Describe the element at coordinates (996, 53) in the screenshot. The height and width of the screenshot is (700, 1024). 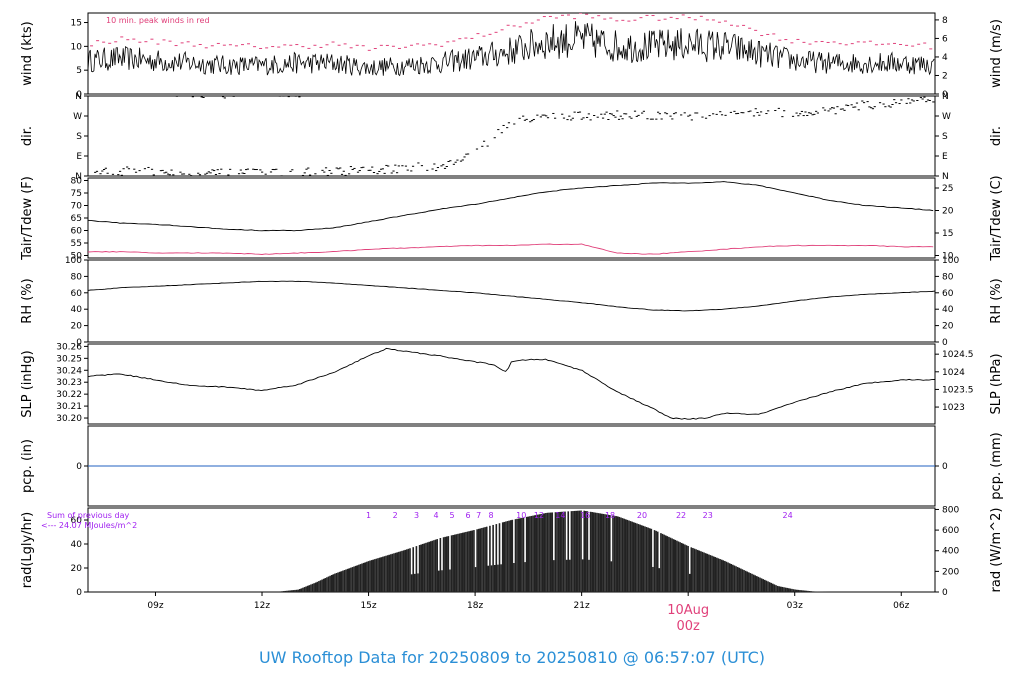
I see `right-axis-label: wind (m/s)` at that location.